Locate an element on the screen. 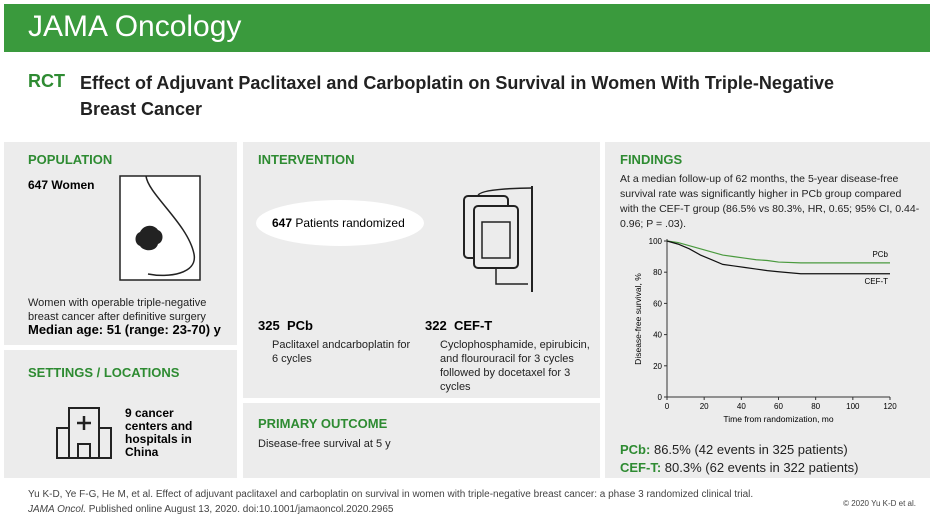  arm-name: PCb is located at coordinates (299, 325).